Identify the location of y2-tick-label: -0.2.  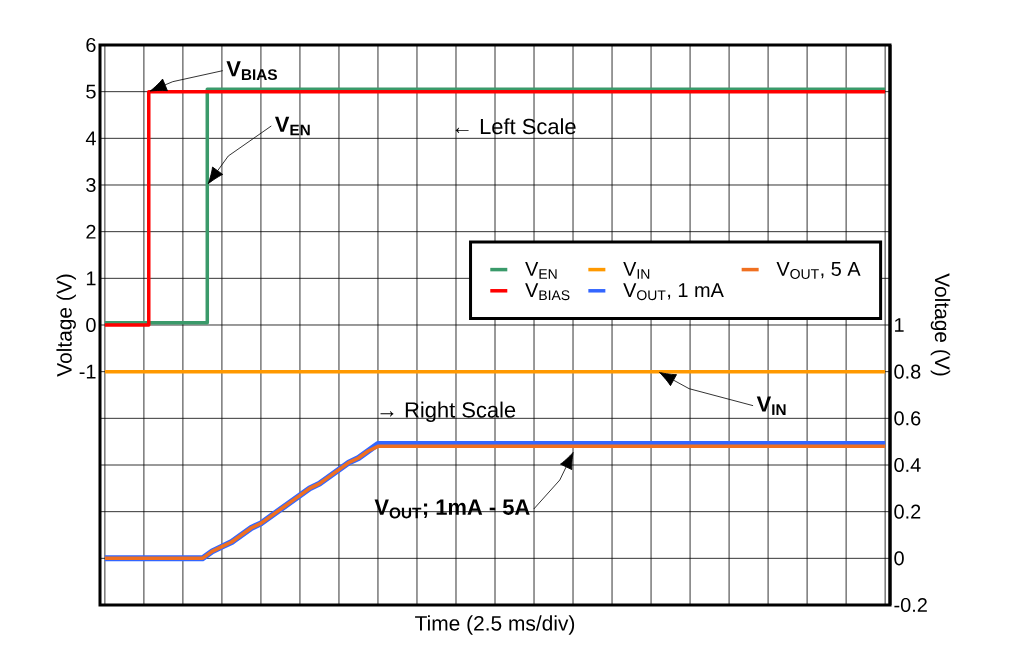
(910, 605).